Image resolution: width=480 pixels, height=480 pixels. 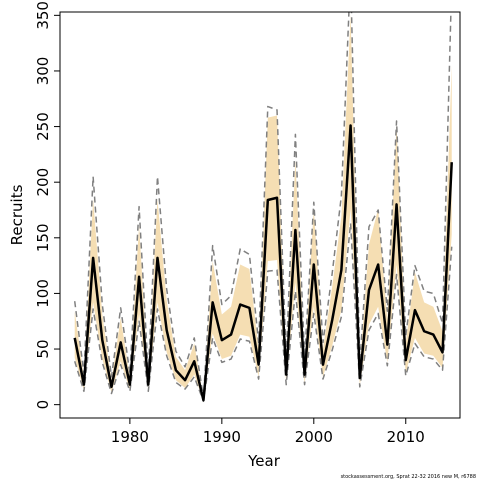 I want to click on x-tick-label: 1980, so click(x=130, y=437).